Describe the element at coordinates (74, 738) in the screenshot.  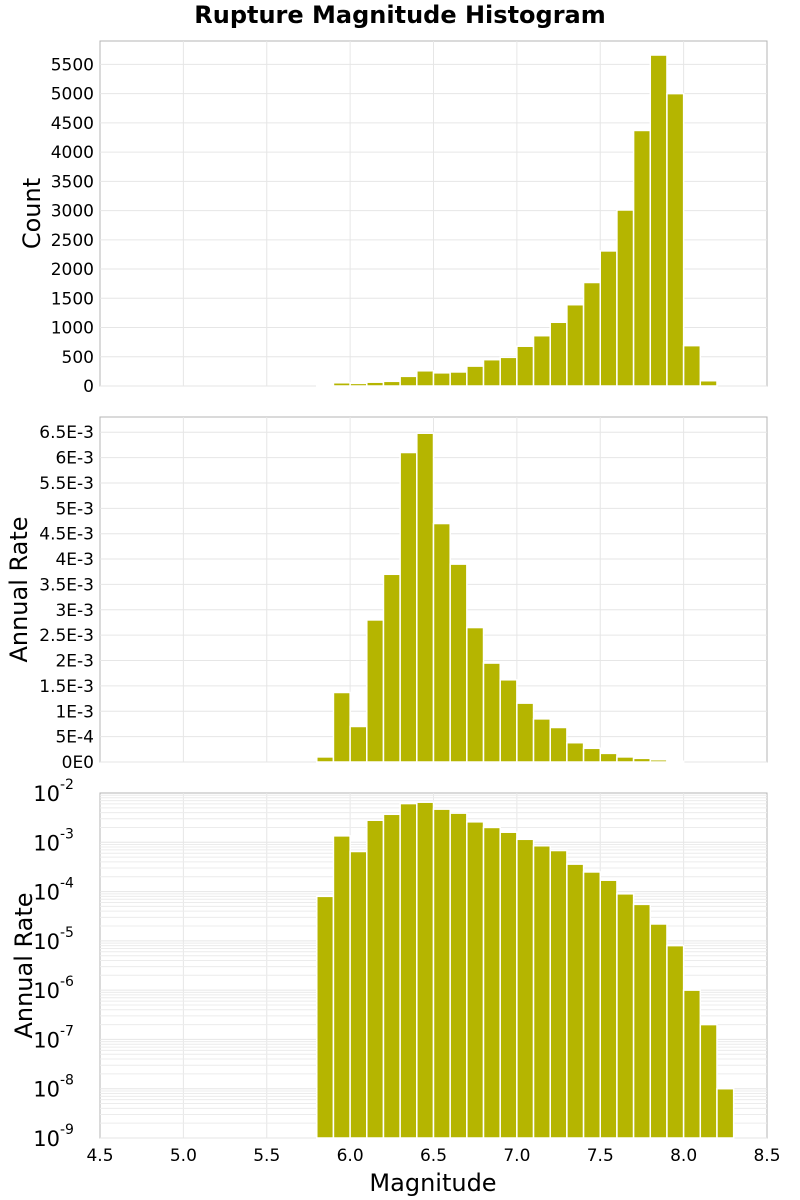
I see `y-tick-label: 5E-4` at that location.